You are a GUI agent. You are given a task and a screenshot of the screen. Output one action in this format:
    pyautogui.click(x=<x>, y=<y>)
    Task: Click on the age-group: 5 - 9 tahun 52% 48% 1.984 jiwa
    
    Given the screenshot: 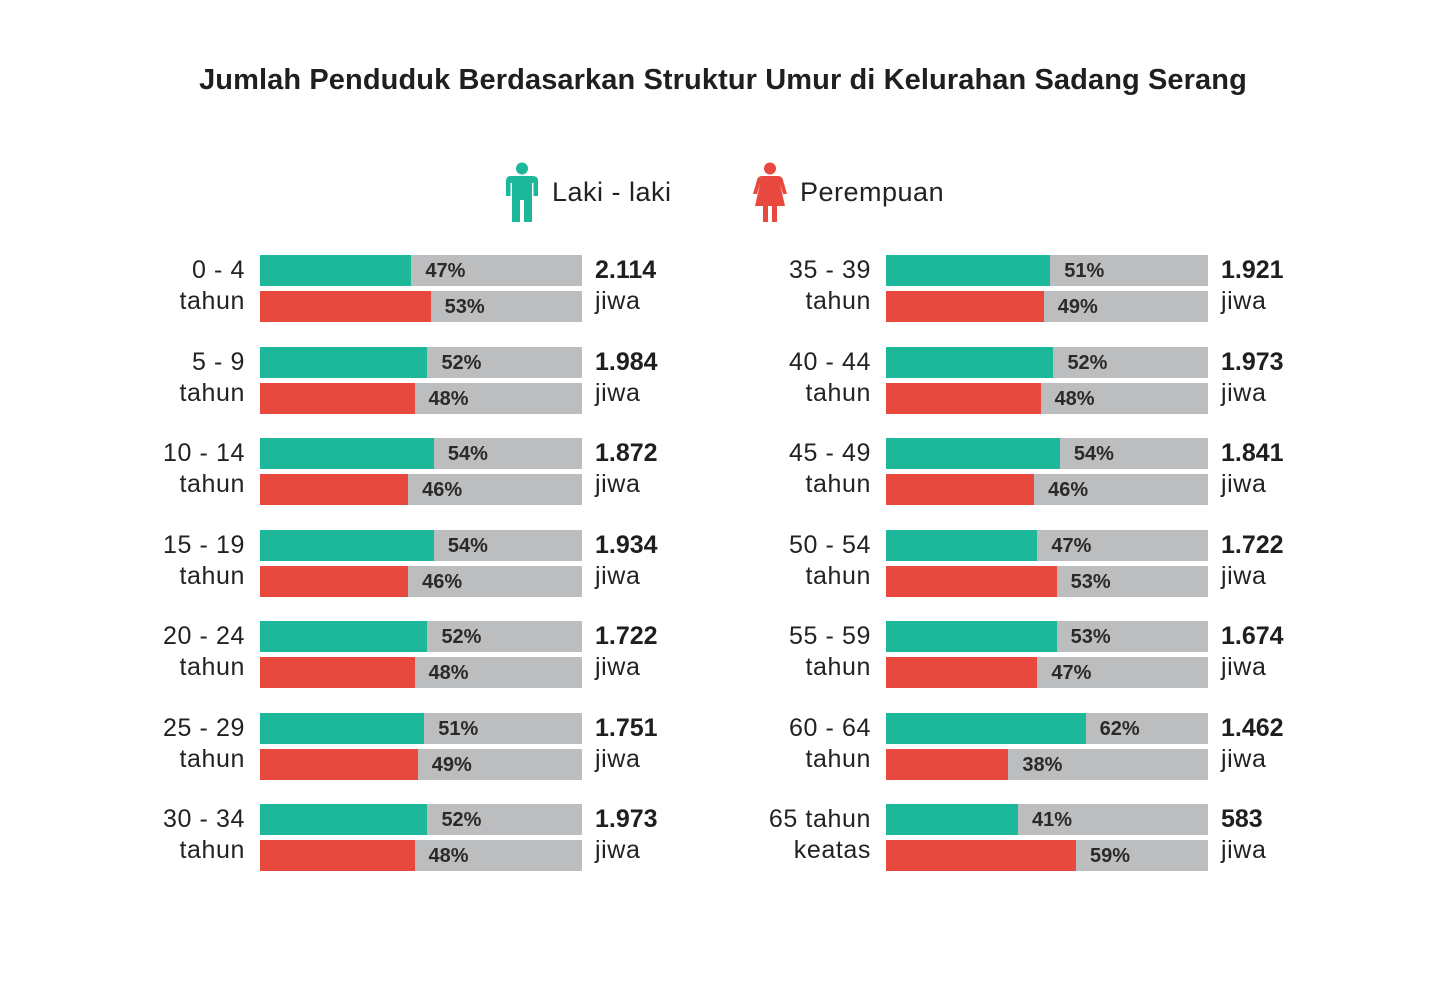 What is the action you would take?
    pyautogui.click(x=350, y=381)
    